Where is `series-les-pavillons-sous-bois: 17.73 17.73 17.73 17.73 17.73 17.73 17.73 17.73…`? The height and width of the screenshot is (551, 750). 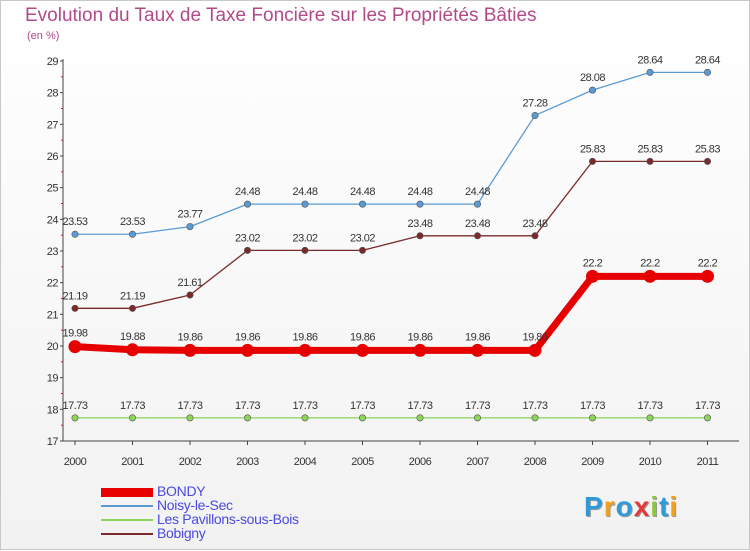 series-les-pavillons-sous-bois: 17.73 17.73 17.73 17.73 17.73 17.73 17.73 17.73… is located at coordinates (391, 411).